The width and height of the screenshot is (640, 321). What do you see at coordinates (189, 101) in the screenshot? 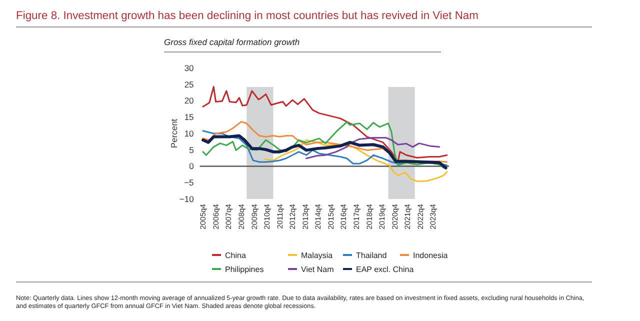
I see `y-tick-label: 20` at bounding box center [189, 101].